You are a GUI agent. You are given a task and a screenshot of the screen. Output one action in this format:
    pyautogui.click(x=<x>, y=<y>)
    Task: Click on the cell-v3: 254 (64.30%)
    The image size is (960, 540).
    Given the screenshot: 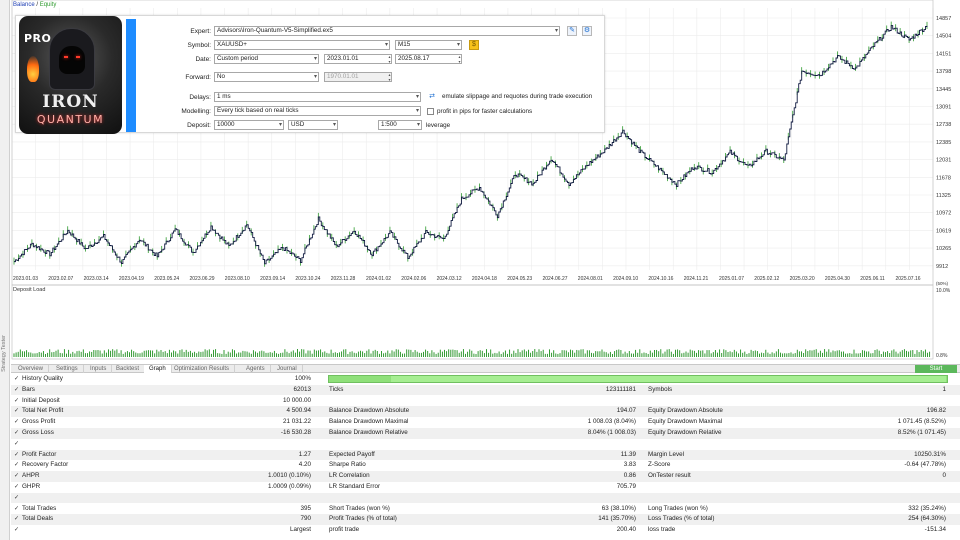 What is the action you would take?
    pyautogui.click(x=927, y=519)
    